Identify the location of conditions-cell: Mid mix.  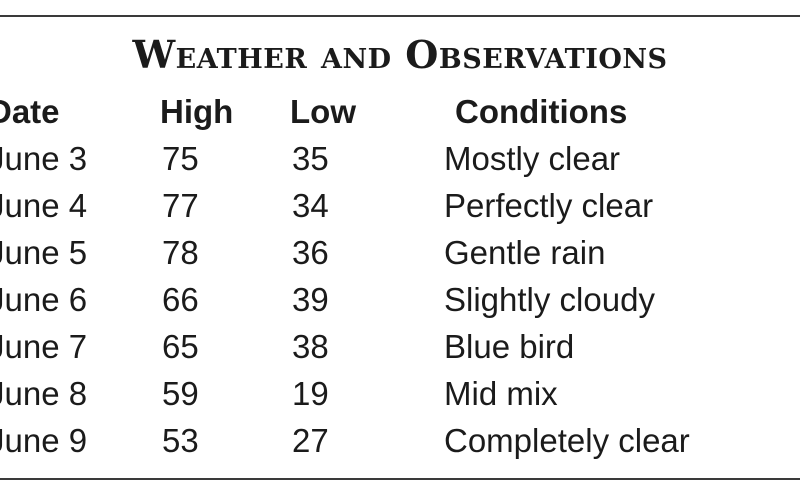
(501, 393).